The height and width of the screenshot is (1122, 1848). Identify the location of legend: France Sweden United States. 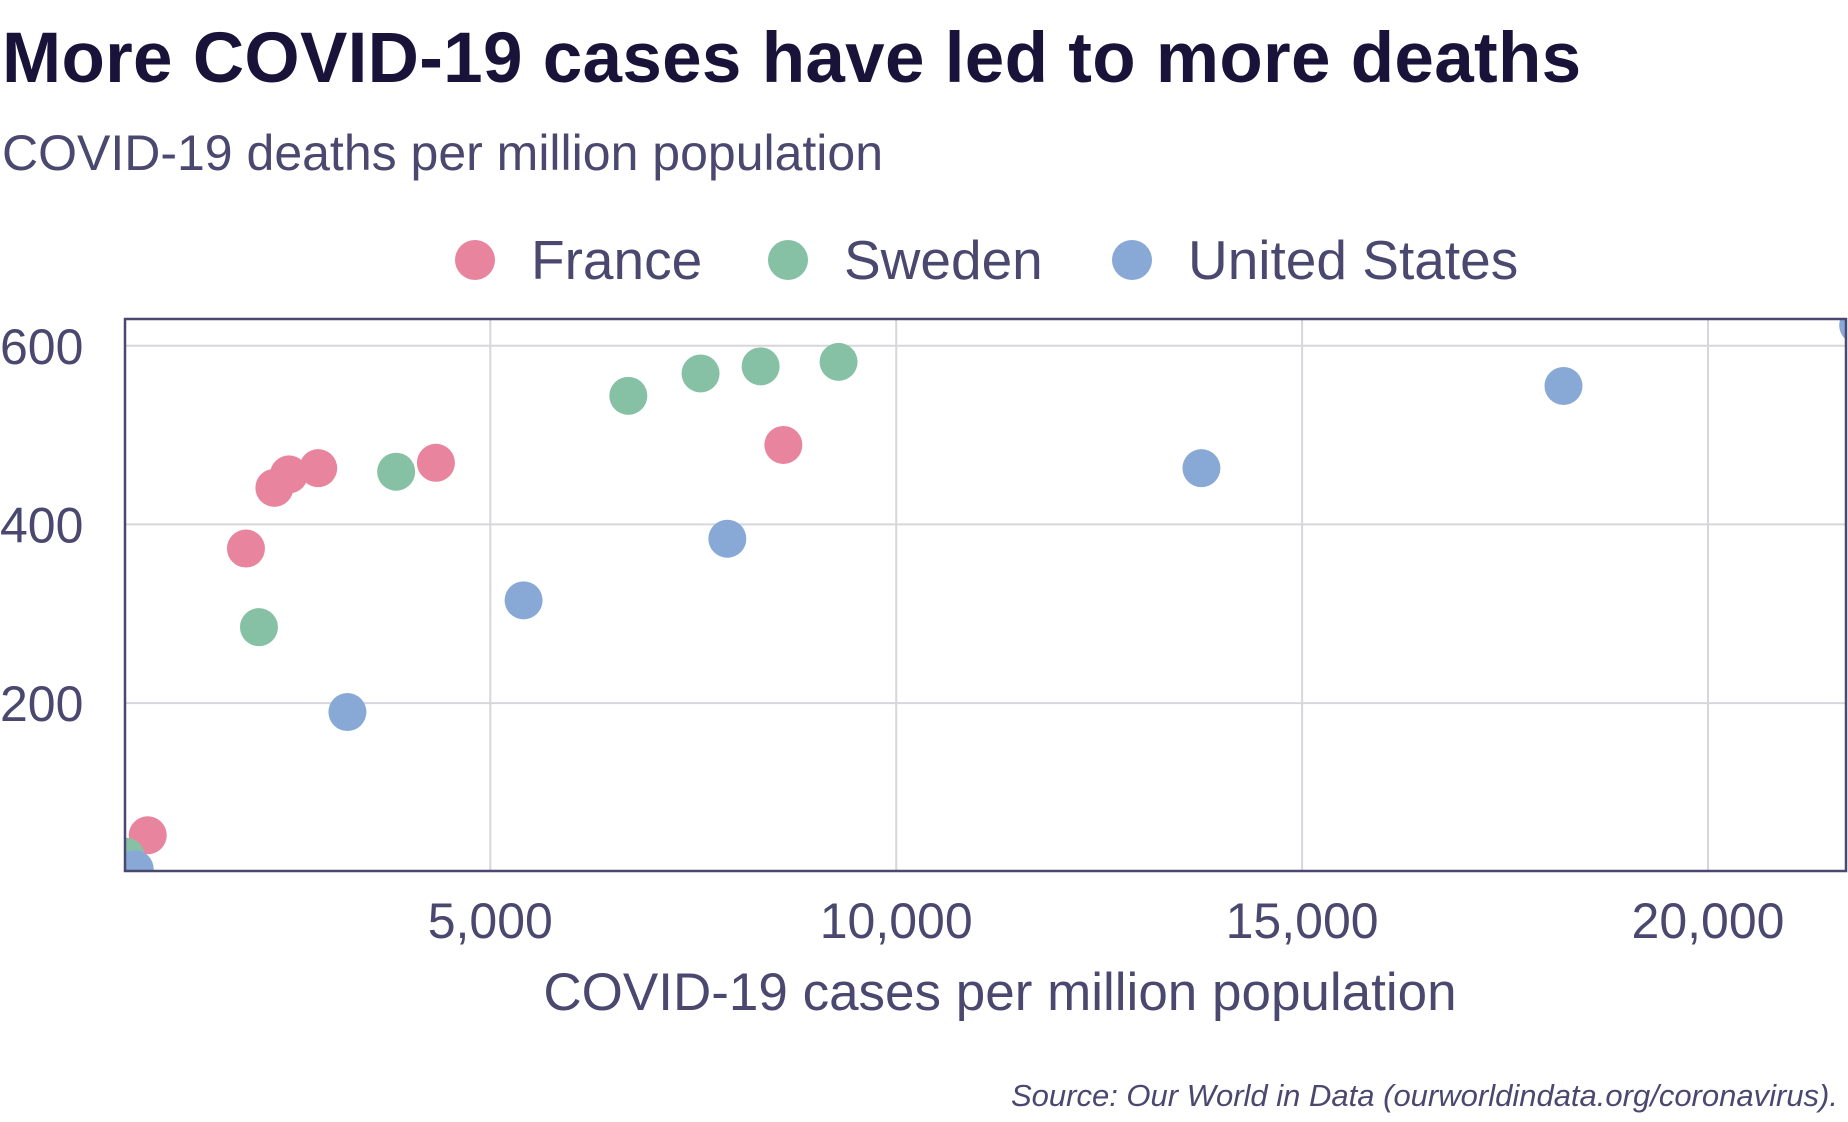
(924, 260).